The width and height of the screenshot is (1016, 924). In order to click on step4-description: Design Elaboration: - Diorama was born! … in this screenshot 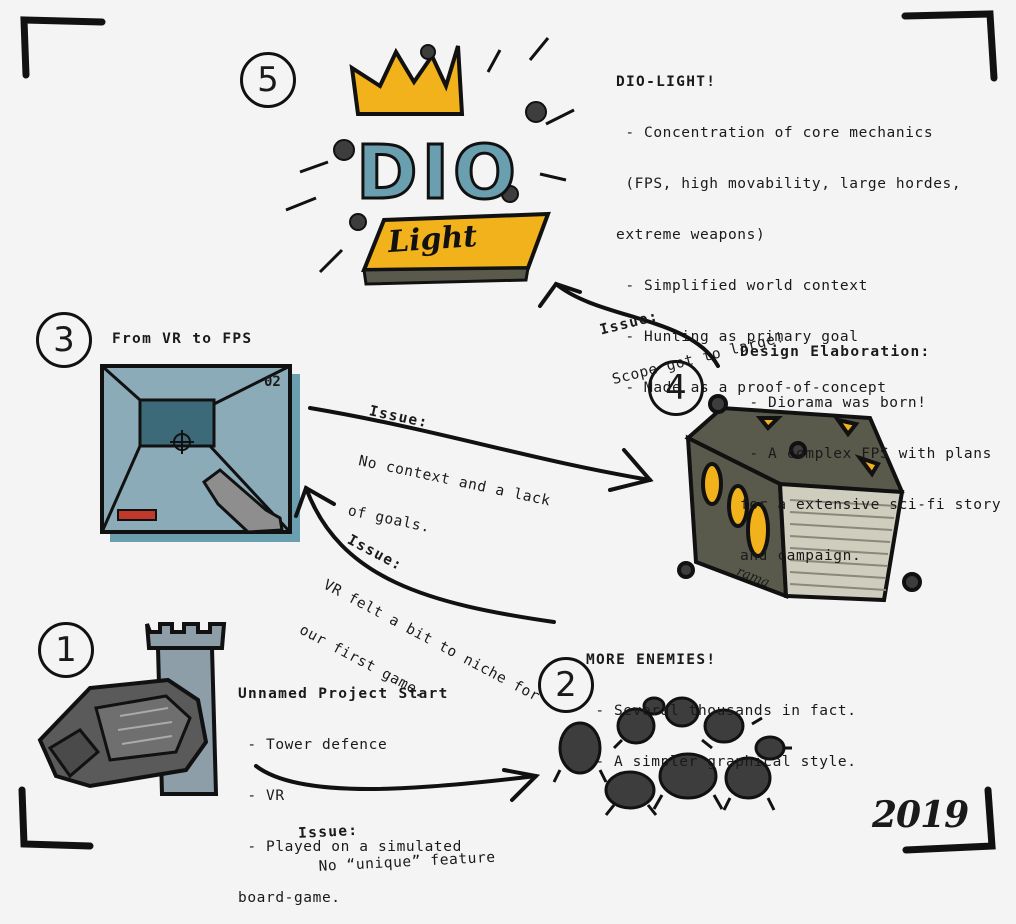, I will do `click(870, 446)`.